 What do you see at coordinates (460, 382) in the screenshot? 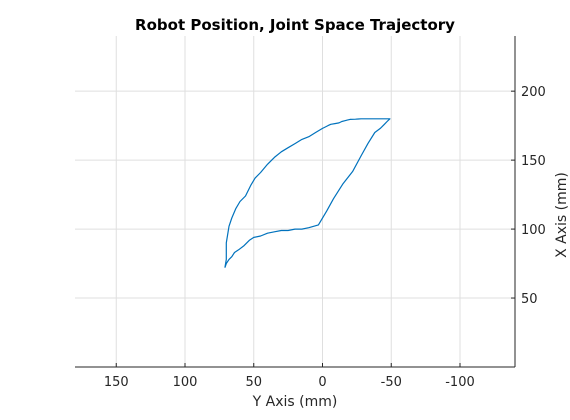
I see `x-tick-label: -100` at bounding box center [460, 382].